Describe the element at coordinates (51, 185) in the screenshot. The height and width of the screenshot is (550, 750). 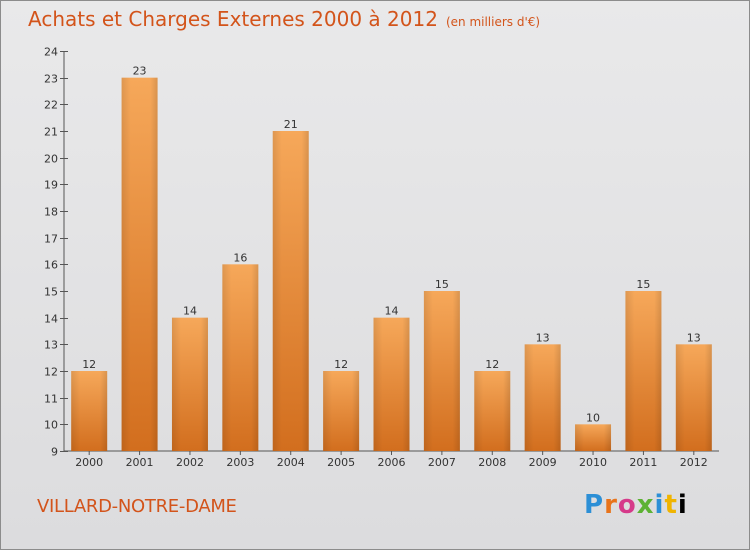
I see `y-tick-label: 19` at that location.